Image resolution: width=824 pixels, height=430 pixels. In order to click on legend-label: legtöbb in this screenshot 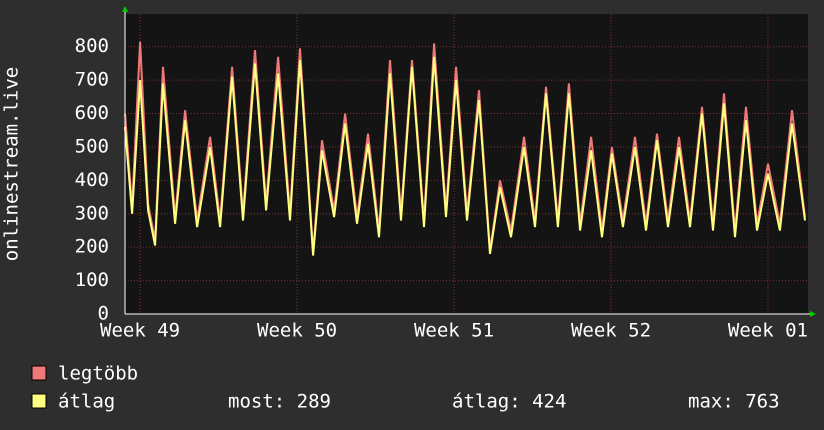, I will do `click(98, 374)`.